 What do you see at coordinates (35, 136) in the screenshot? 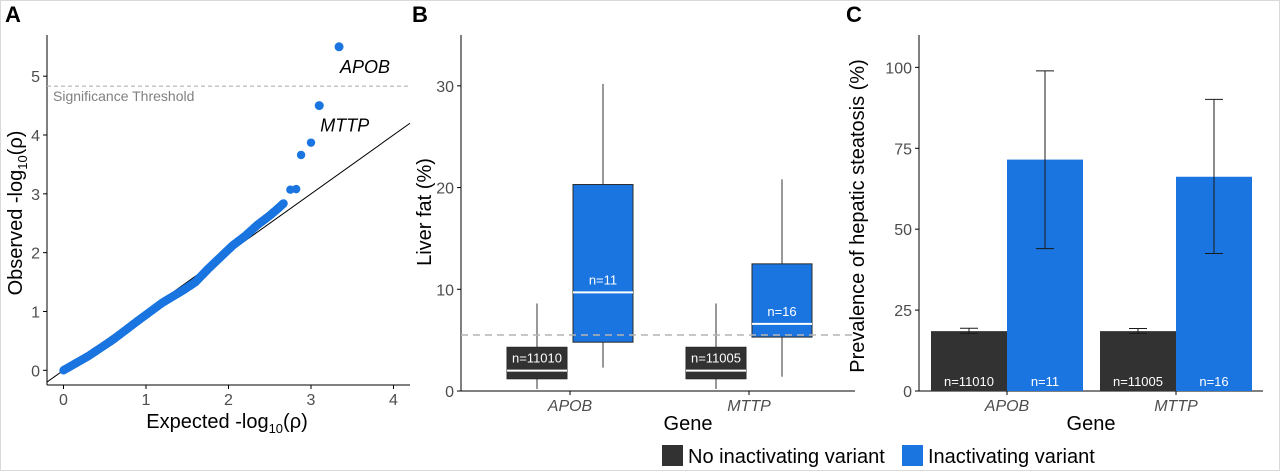
I see `qq-y-tick-label: 4` at bounding box center [35, 136].